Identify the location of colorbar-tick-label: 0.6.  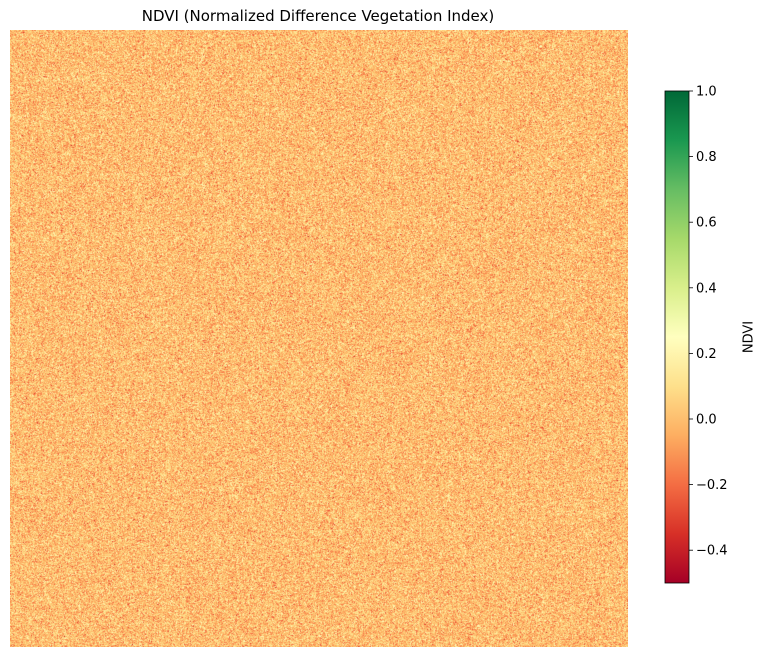
(706, 223).